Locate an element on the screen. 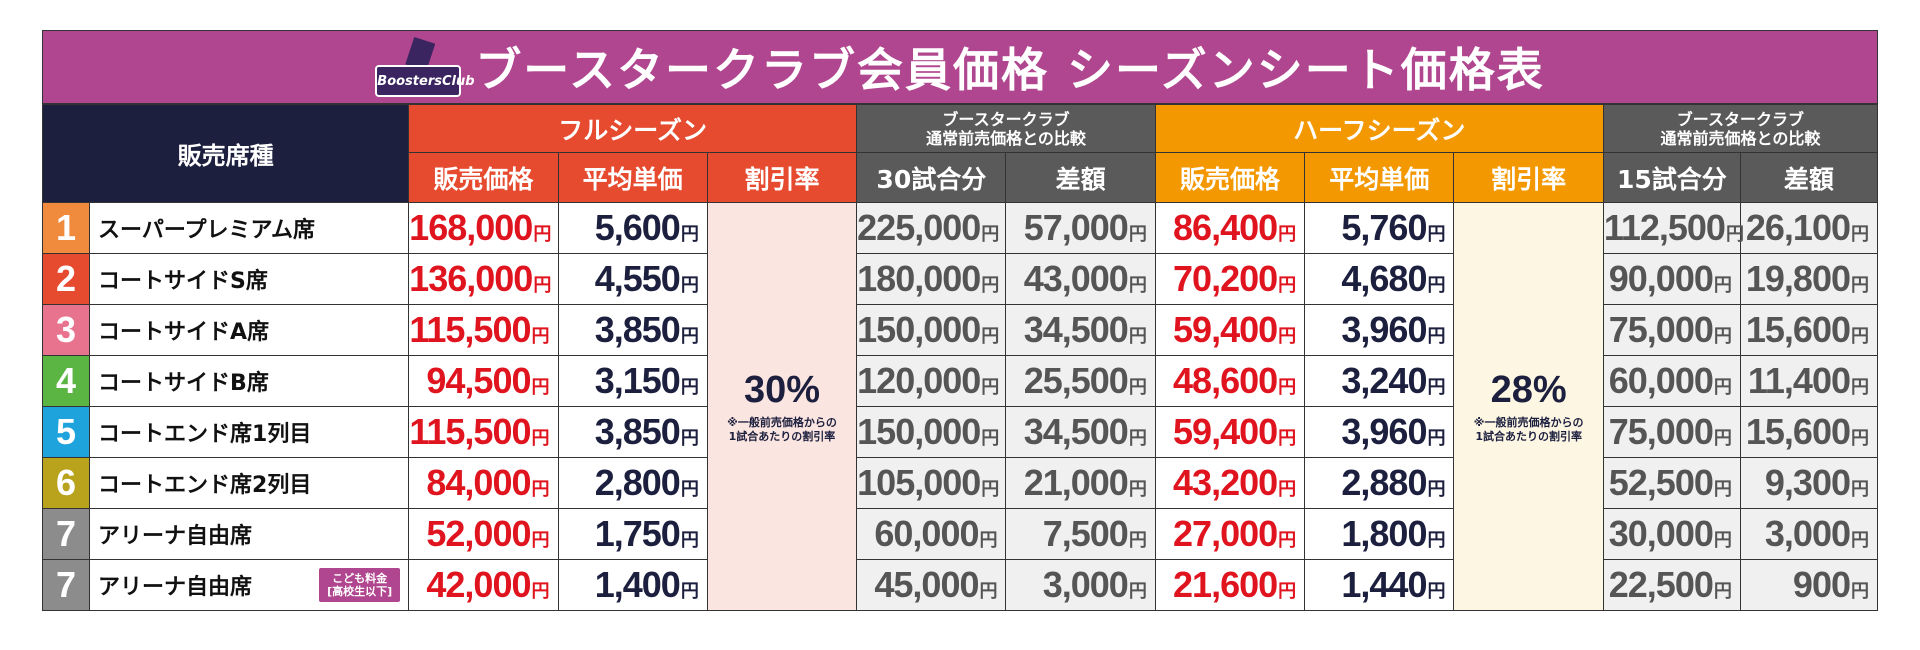 The width and height of the screenshot is (1920, 650). price-value: 900 is located at coordinates (1821, 584).